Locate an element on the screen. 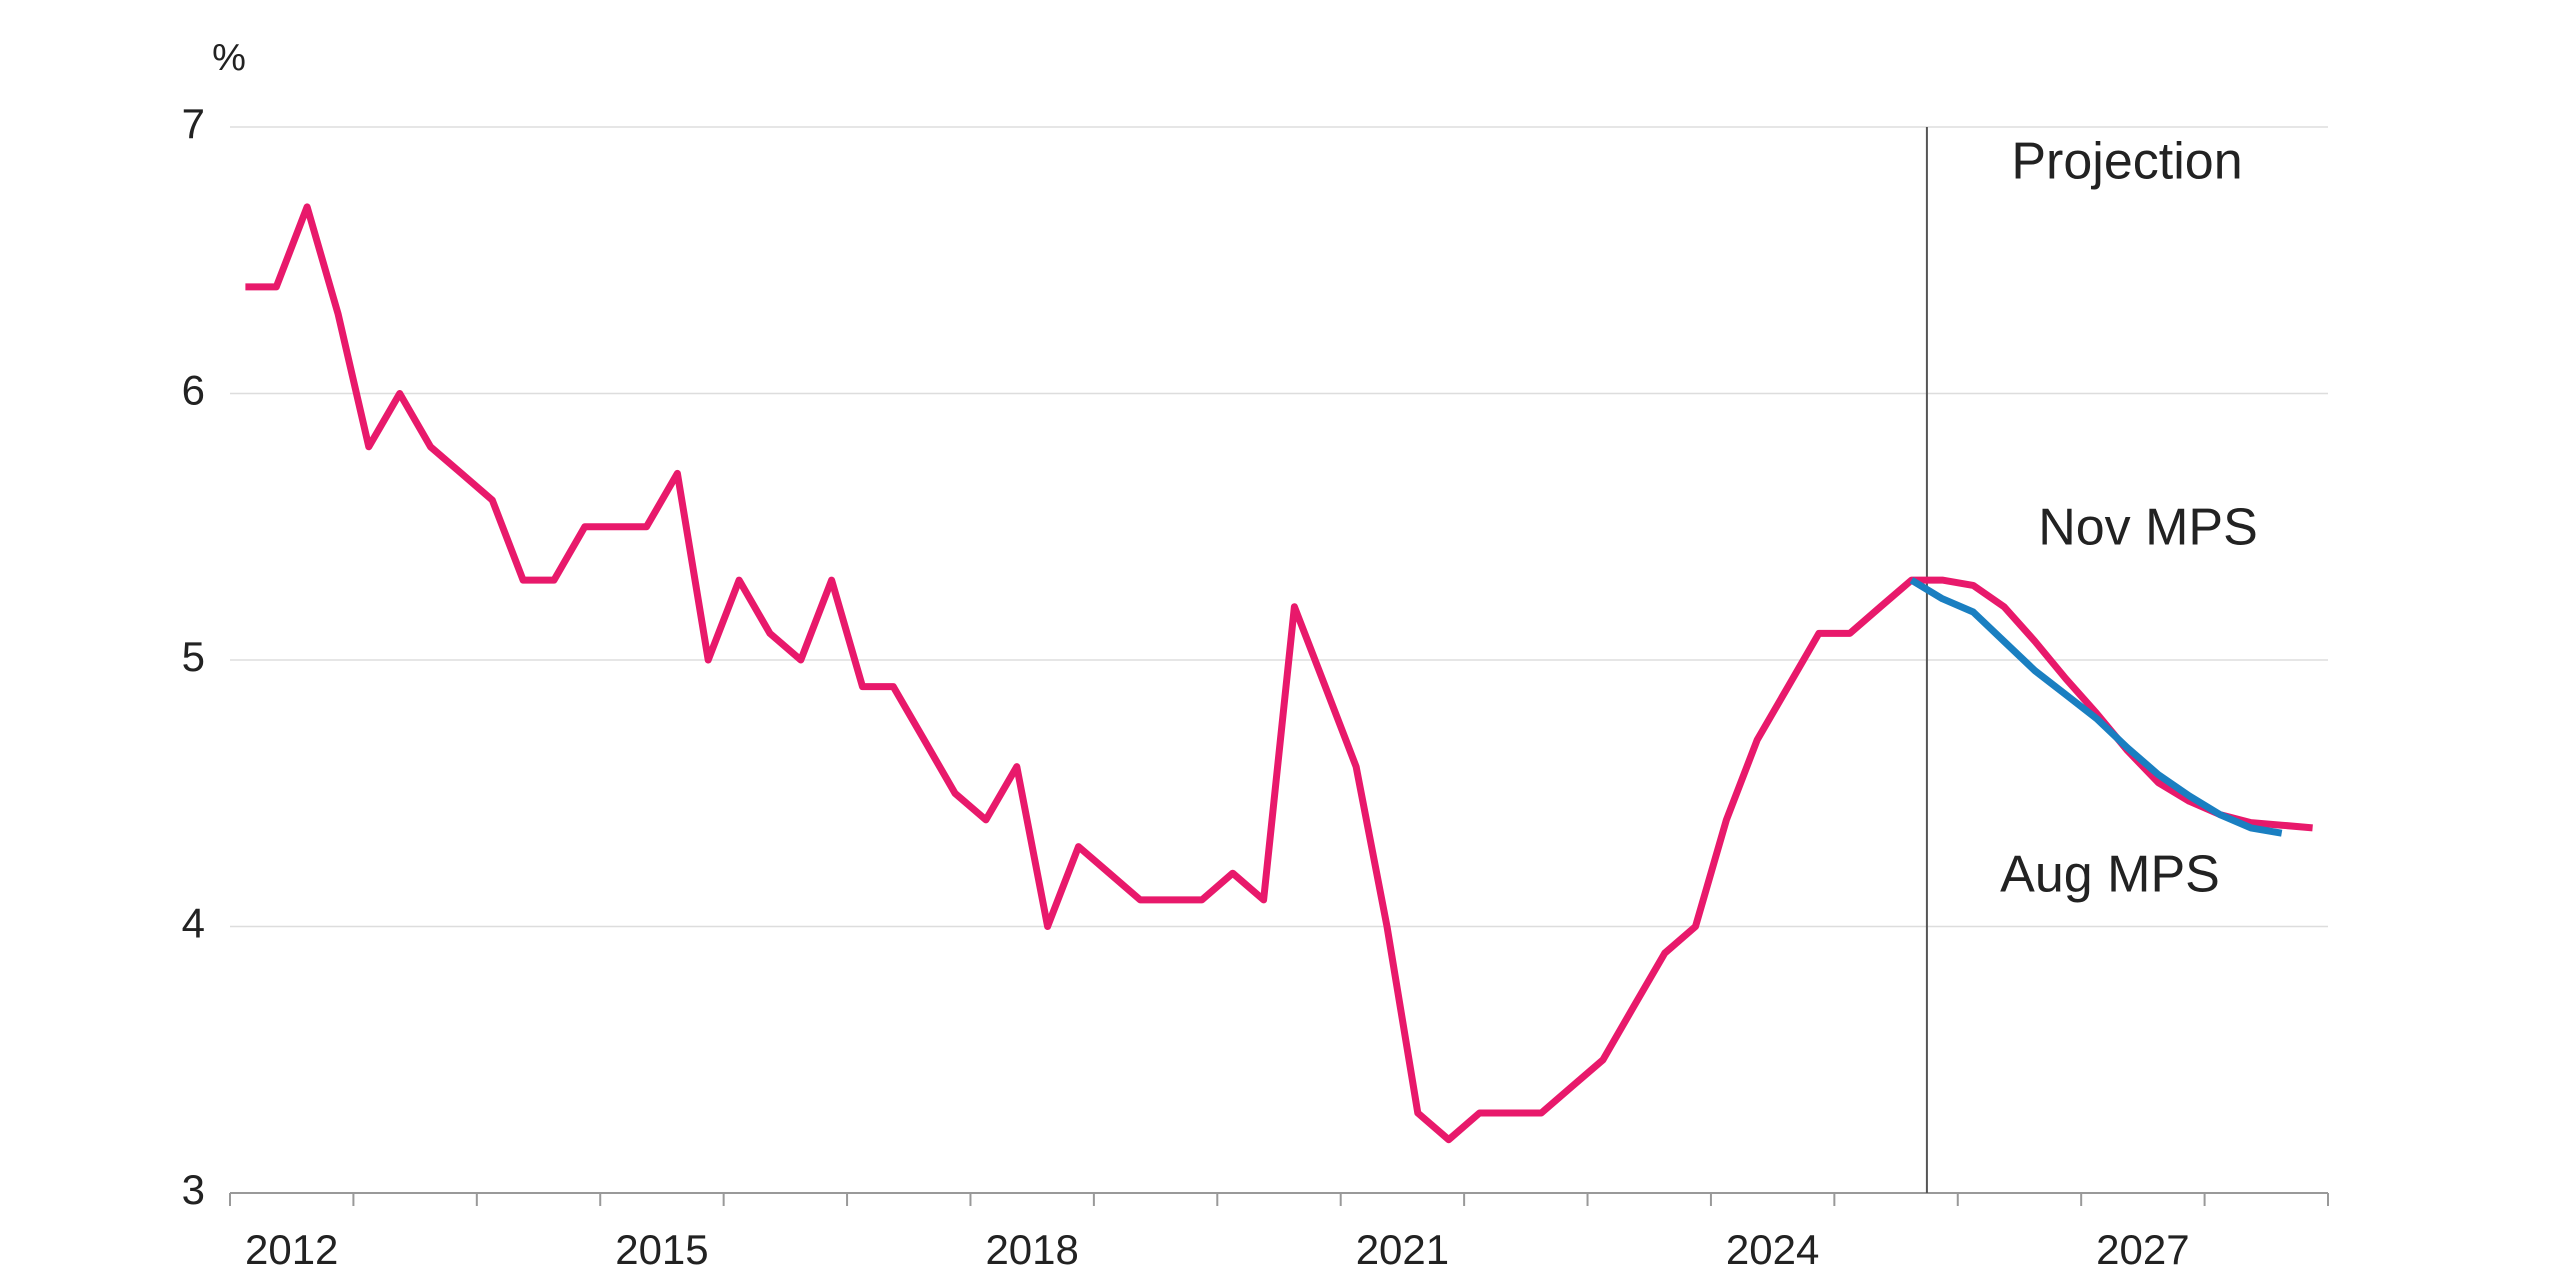  x-tick-label: 2012 is located at coordinates (291, 1249).